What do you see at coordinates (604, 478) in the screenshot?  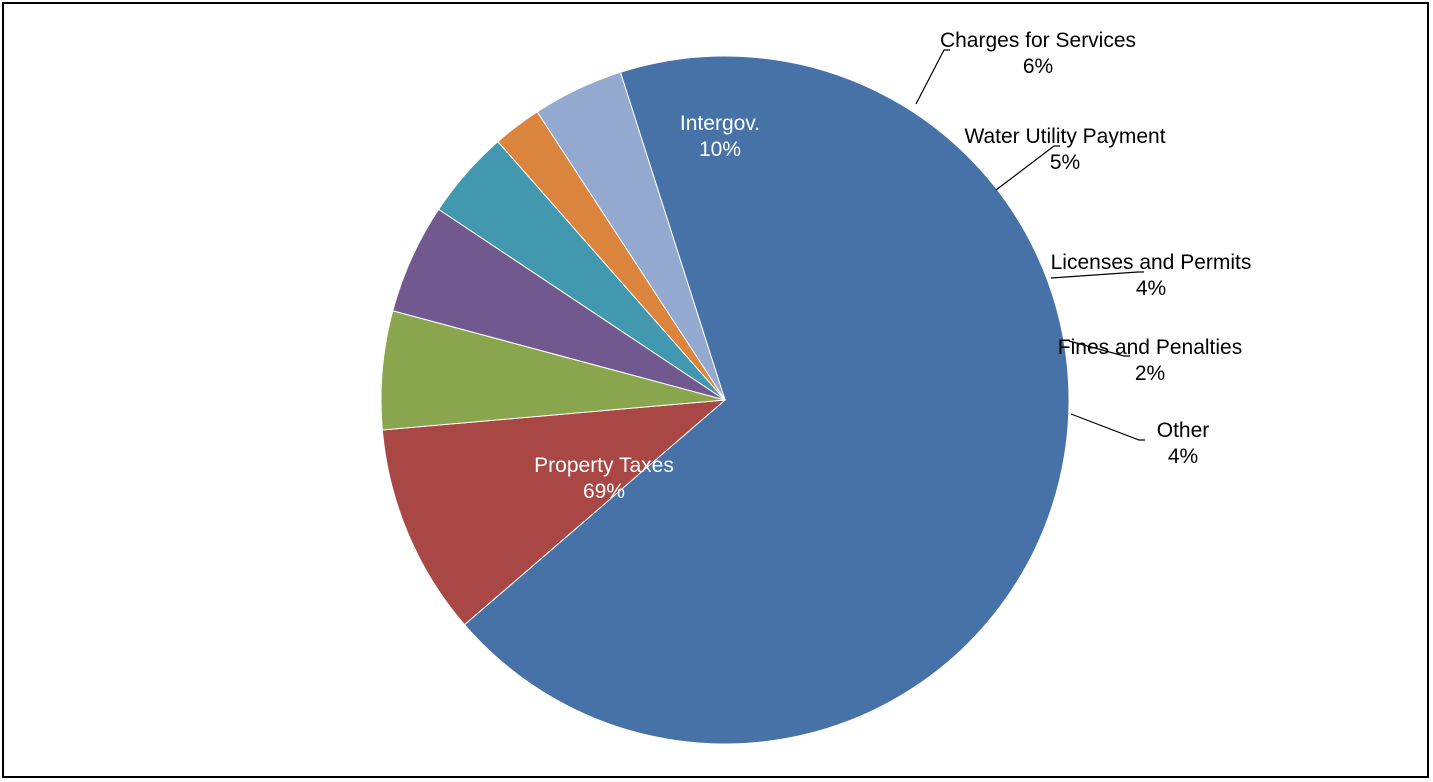 I see `slice-label-property-taxes: Property Taxes 69%` at bounding box center [604, 478].